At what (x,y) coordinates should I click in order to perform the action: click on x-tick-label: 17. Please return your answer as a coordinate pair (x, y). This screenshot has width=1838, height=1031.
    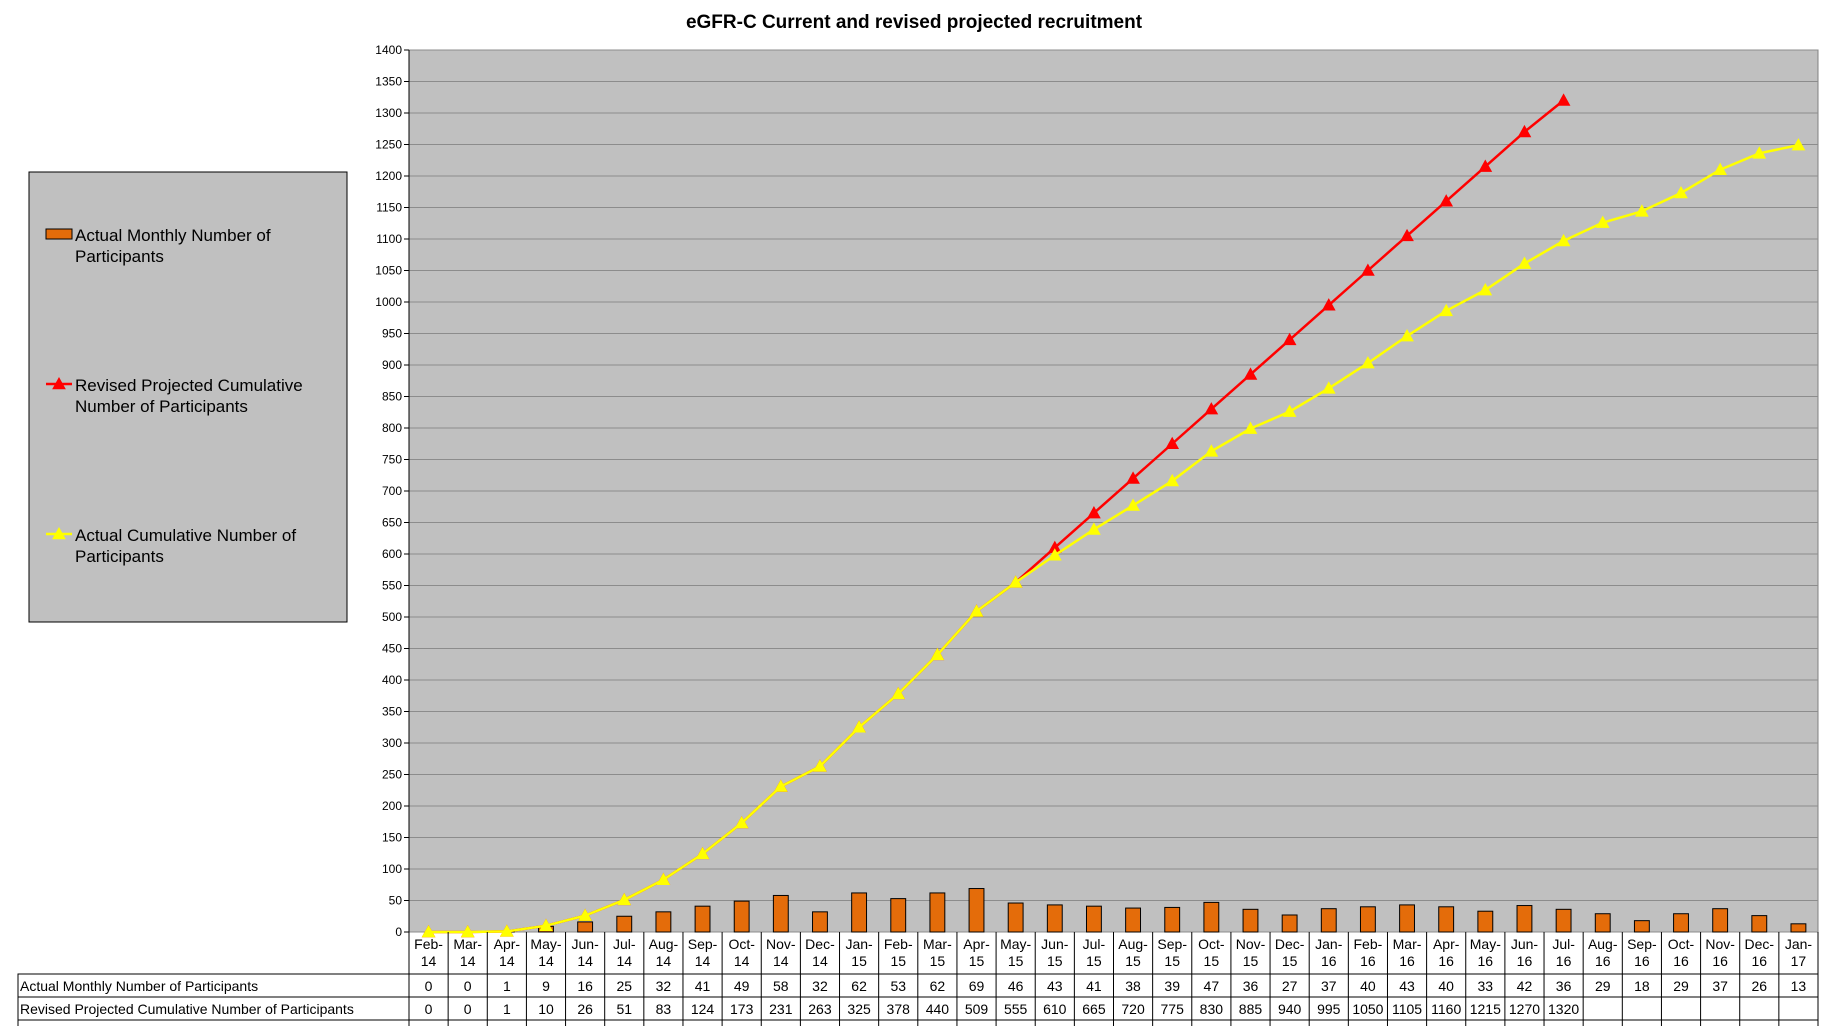
    Looking at the image, I should click on (1799, 961).